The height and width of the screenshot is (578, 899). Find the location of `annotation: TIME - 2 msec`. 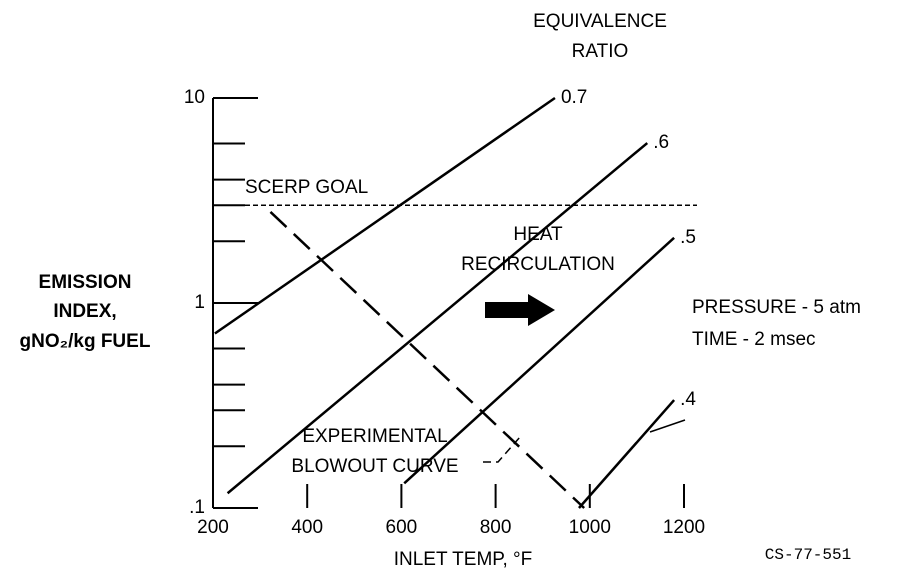

annotation: TIME - 2 msec is located at coordinates (754, 339).